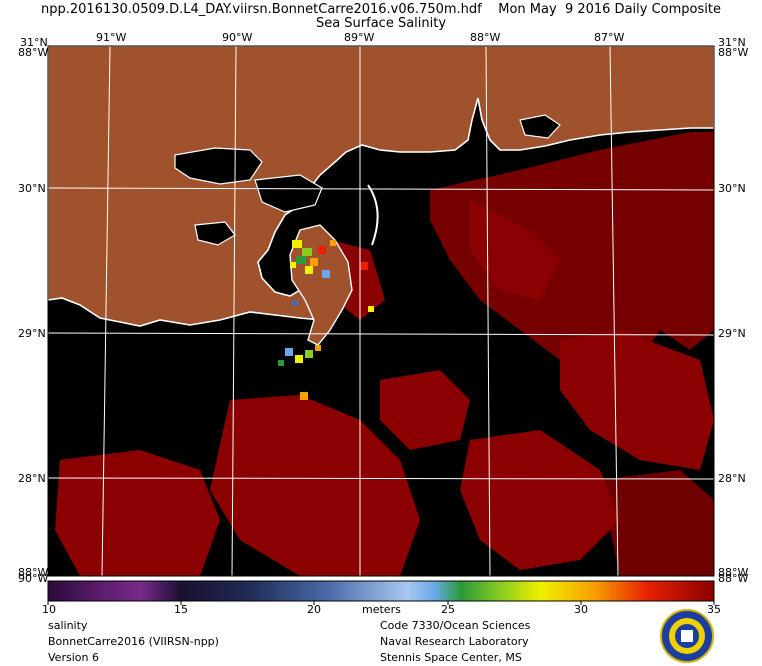  Describe the element at coordinates (451, 657) in the screenshot. I see `footer-location: Stennis Space Center, MS` at that location.